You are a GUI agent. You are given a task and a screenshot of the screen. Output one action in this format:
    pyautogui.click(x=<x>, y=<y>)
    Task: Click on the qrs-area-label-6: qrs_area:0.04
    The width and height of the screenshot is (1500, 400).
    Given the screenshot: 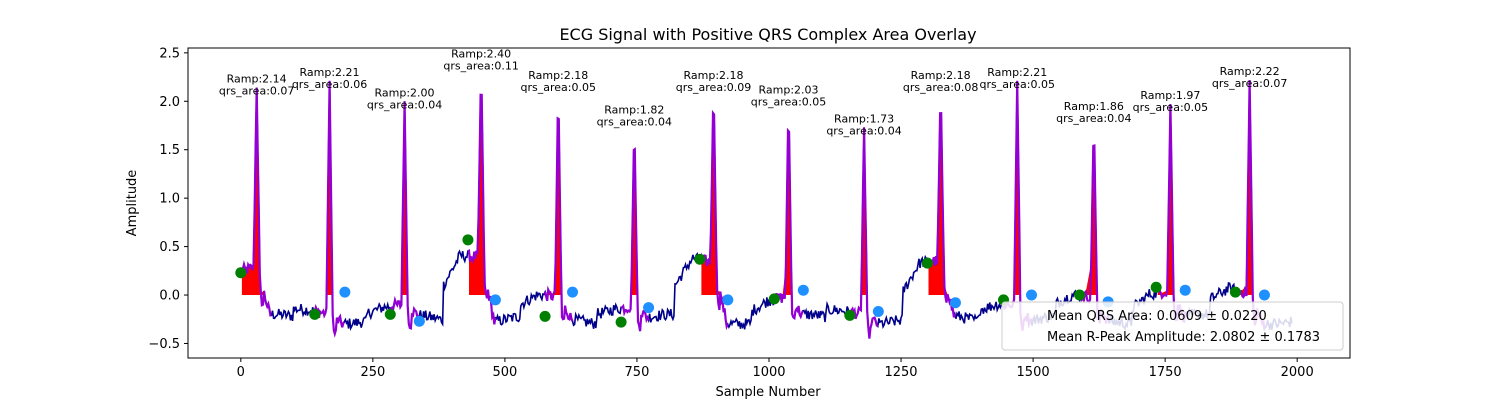 What is the action you would take?
    pyautogui.click(x=634, y=122)
    